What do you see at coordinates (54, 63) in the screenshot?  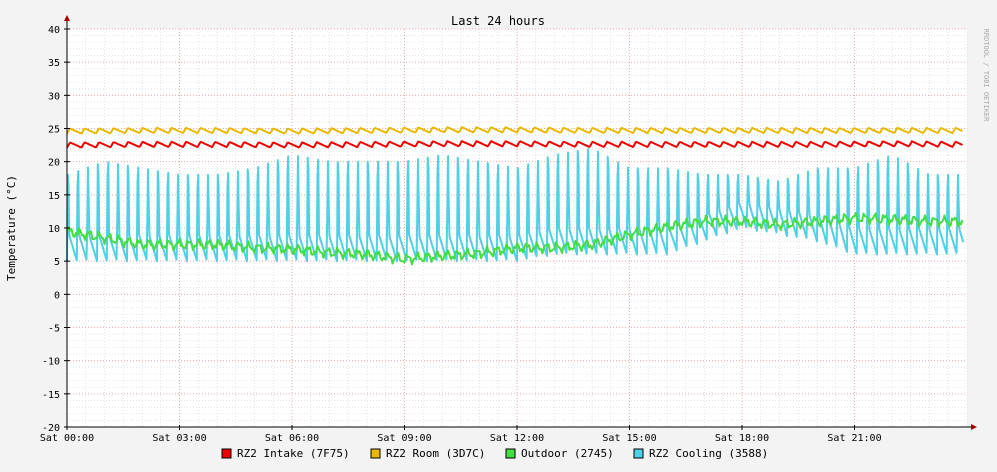 I see `y-tick-label: 35` at bounding box center [54, 63].